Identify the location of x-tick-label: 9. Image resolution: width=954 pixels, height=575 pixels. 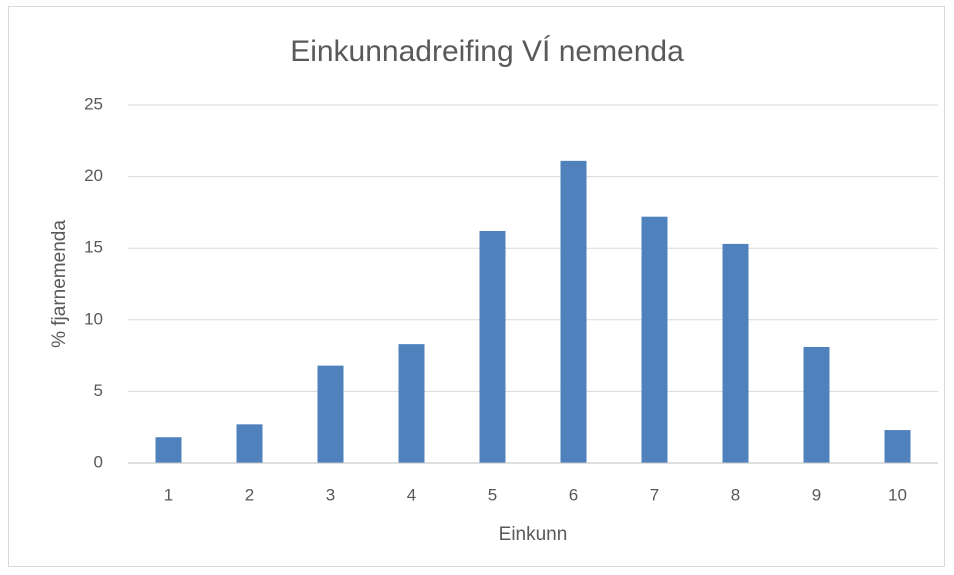
(816, 494).